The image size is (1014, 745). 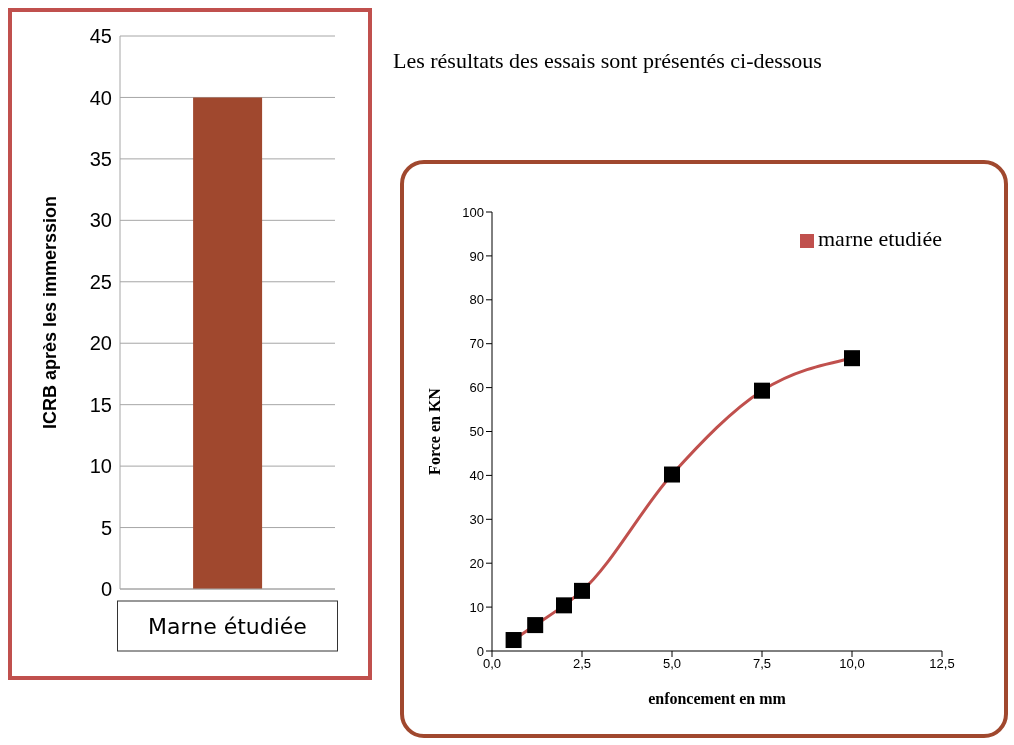 I want to click on x-tick-label: Marne étudiée, so click(x=227, y=626).